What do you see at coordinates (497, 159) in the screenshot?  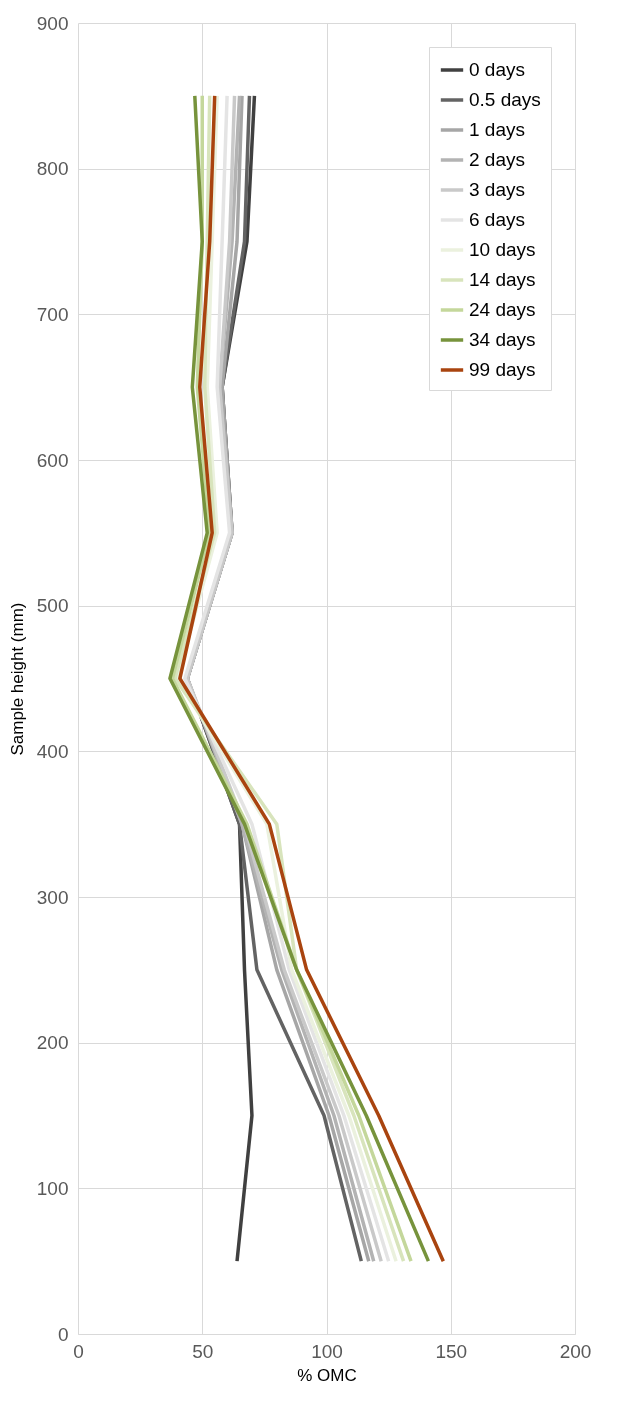 I see `legend-label: 2 days` at bounding box center [497, 159].